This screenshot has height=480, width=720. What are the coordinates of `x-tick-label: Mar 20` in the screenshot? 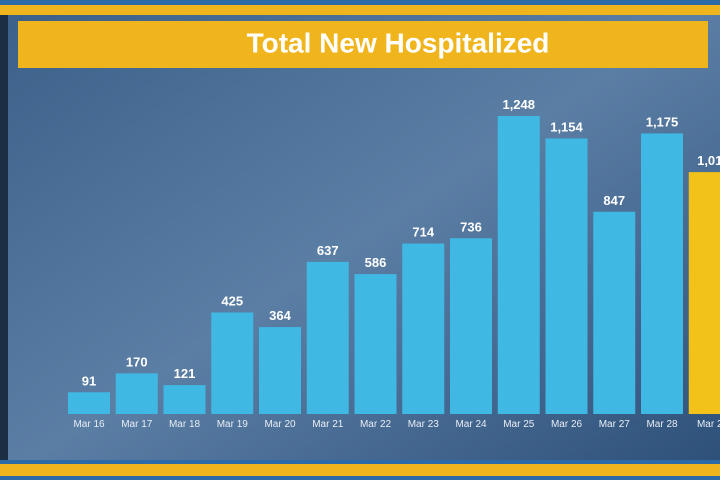 It's located at (280, 424).